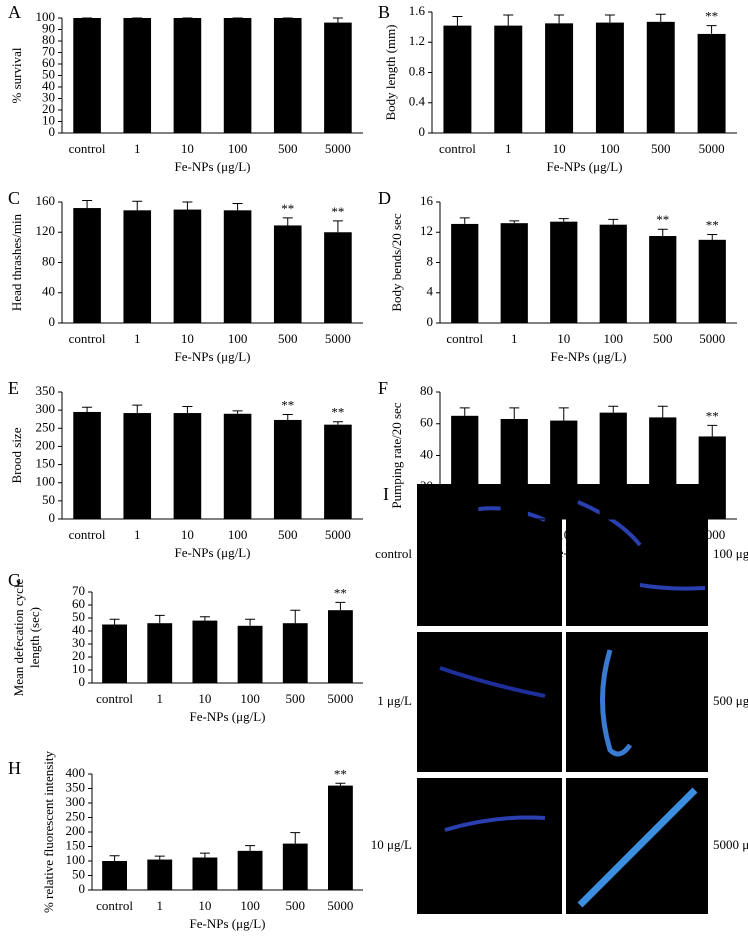 The image size is (748, 936). What do you see at coordinates (396, 262) in the screenshot?
I see `y-axis-label: Body bends/20 sec` at bounding box center [396, 262].